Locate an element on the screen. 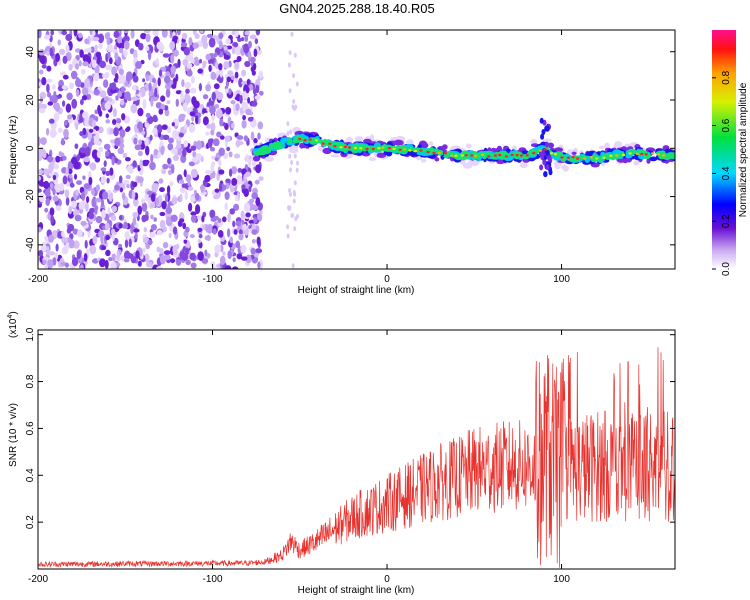 This screenshot has height=600, width=750. colorbar-label: Normalized spectral amplitude is located at coordinates (743, 149).